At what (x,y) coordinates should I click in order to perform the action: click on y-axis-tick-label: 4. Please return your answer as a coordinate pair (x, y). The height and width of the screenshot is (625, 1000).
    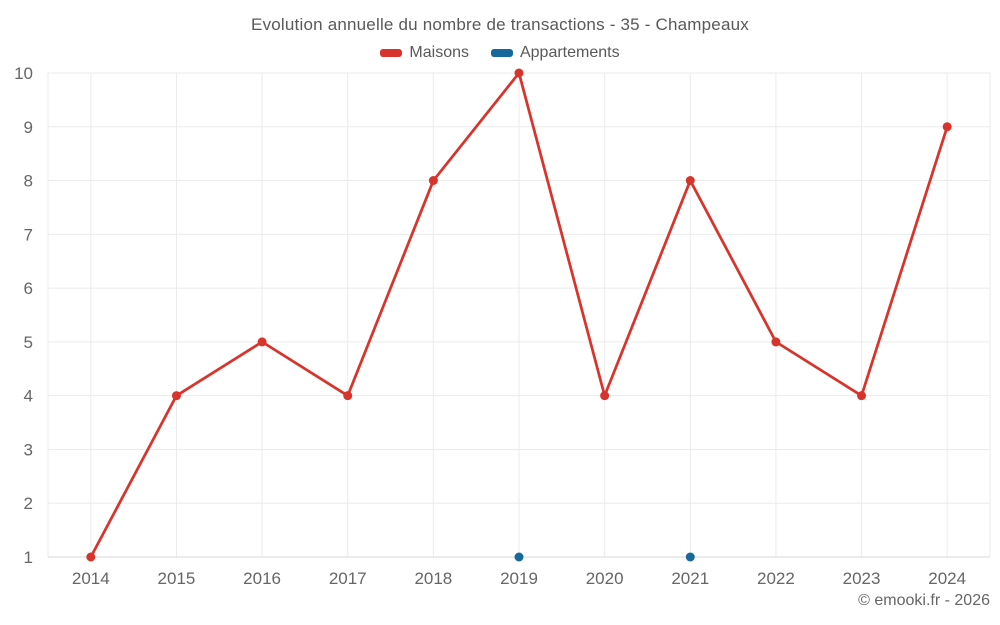
    Looking at the image, I should click on (28, 396).